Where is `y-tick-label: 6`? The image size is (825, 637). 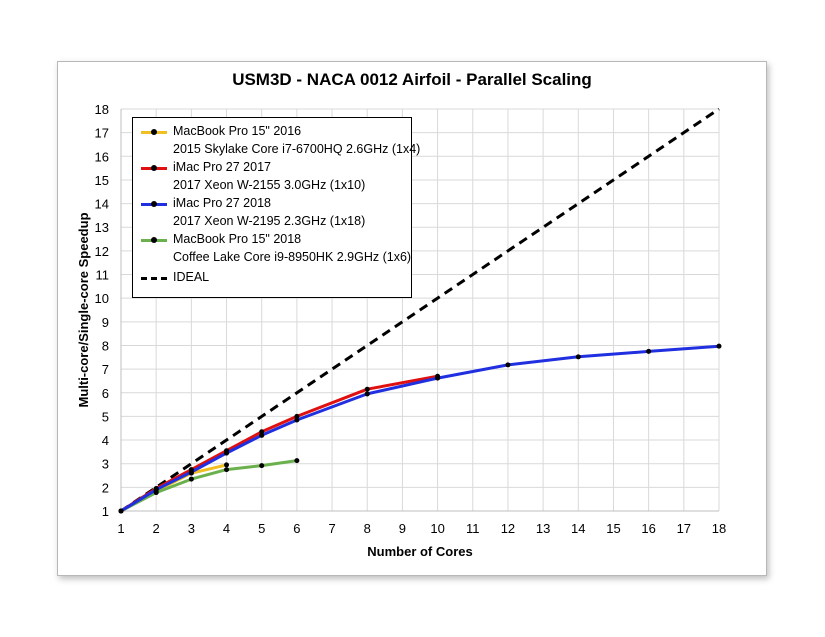
y-tick-label: 6 is located at coordinates (105, 393).